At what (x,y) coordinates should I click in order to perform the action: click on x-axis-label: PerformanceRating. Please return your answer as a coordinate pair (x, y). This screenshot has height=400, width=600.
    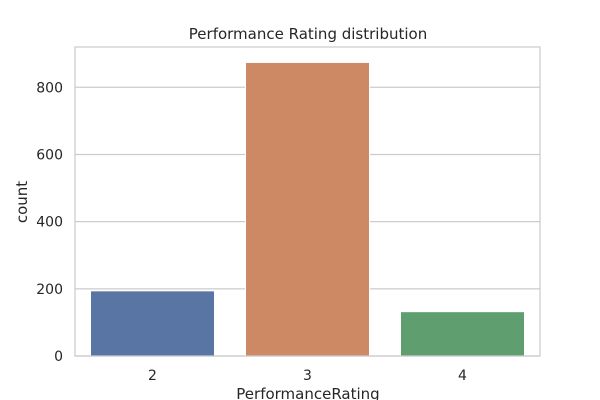
    Looking at the image, I should click on (307, 392).